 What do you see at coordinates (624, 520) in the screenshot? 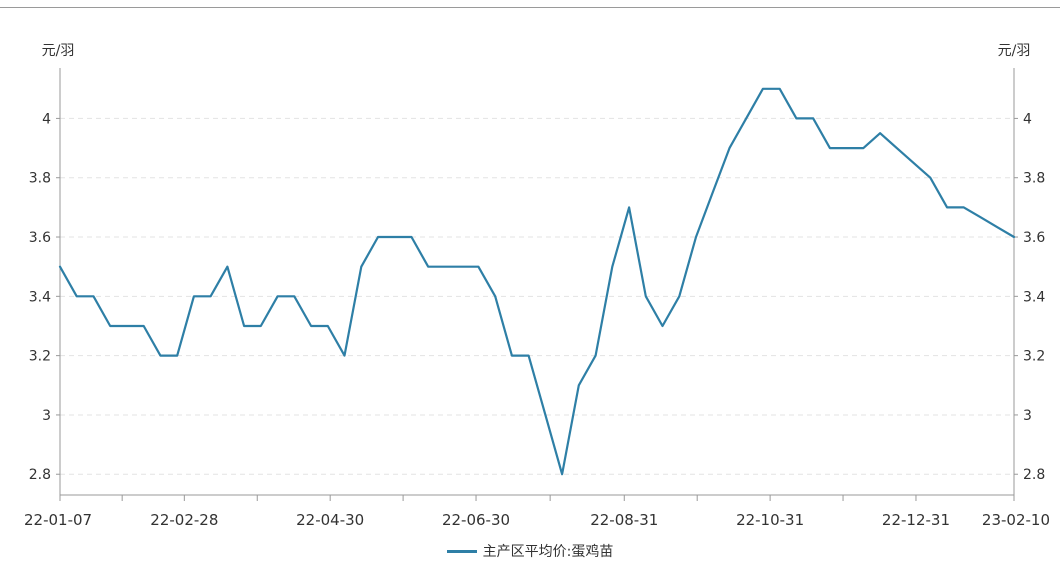
I see `x-tick-label: 22-08-31` at bounding box center [624, 520].